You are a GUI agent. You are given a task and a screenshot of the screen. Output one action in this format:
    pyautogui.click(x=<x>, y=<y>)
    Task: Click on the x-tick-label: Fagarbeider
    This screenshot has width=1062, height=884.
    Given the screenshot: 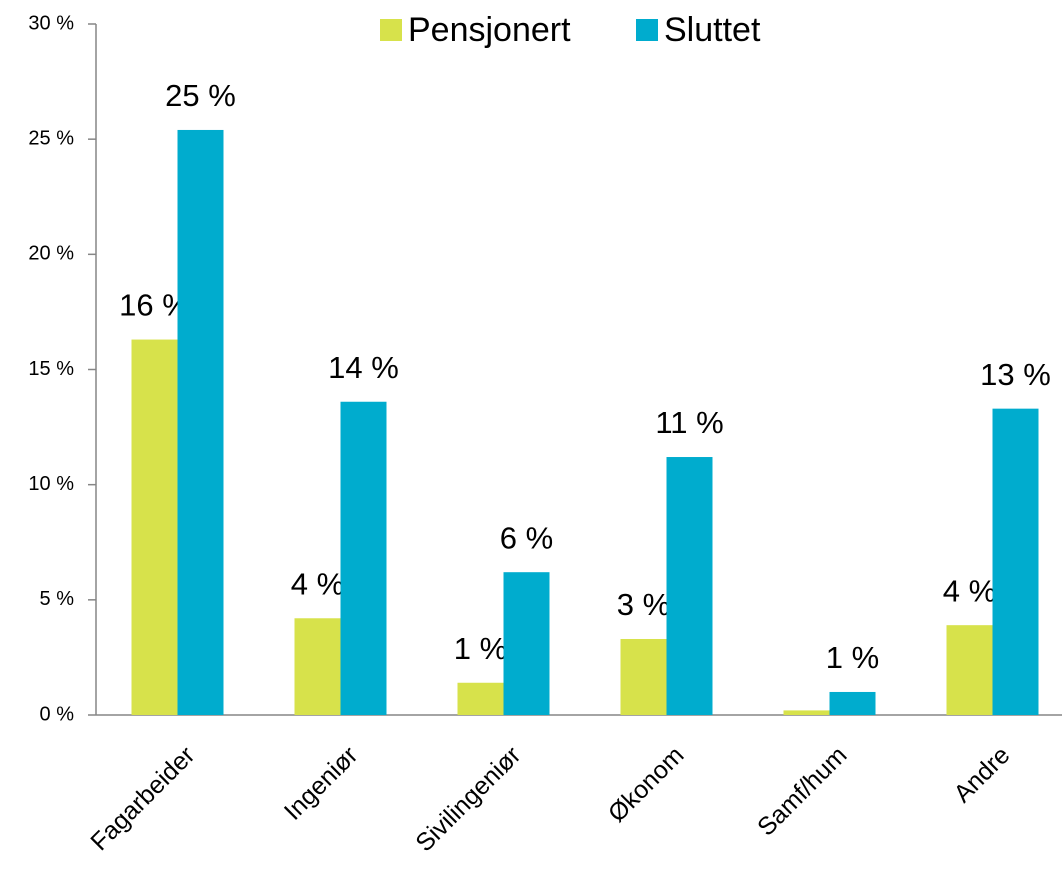 What is the action you would take?
    pyautogui.click(x=142, y=798)
    